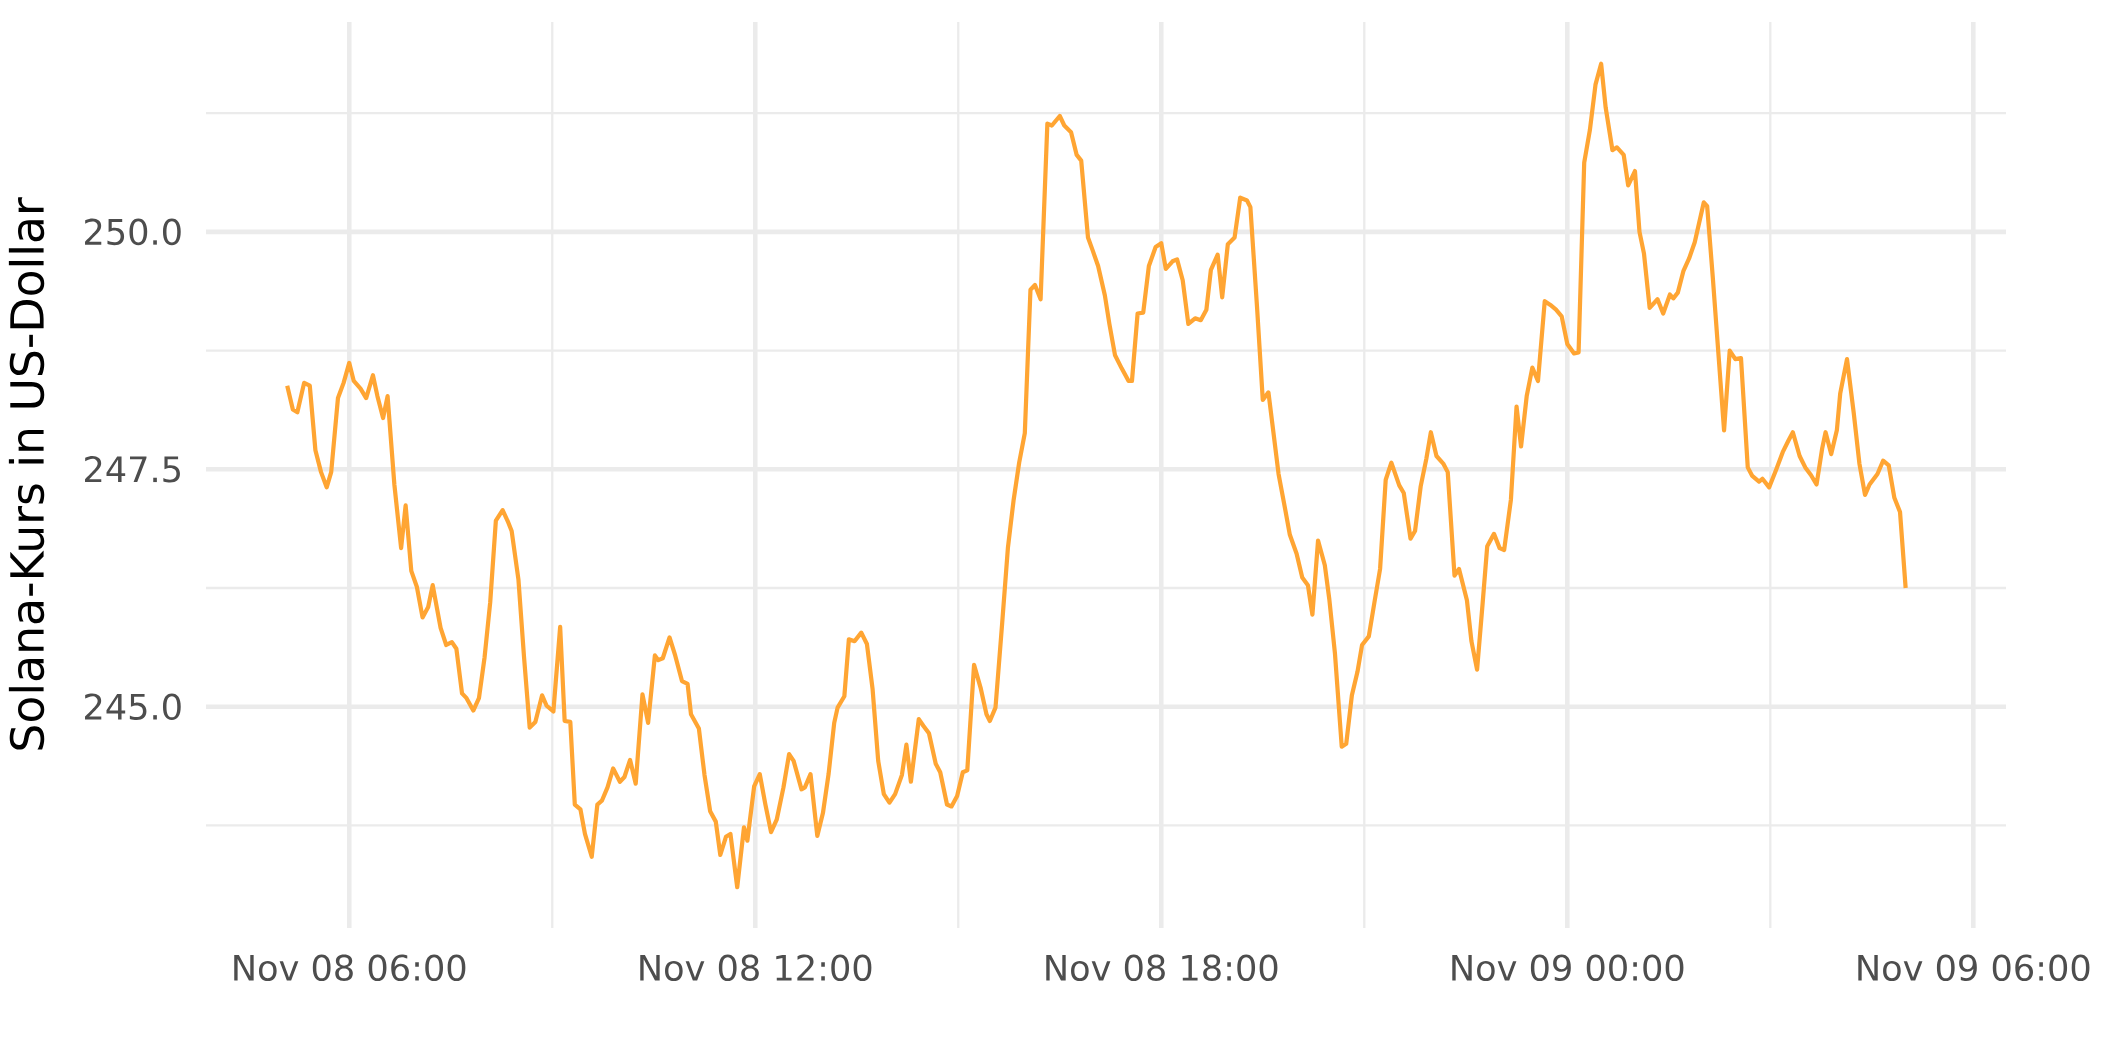 Image resolution: width=2125 pixels, height=1062 pixels. I want to click on x-tick-label: Nov 09 06:00, so click(1974, 968).